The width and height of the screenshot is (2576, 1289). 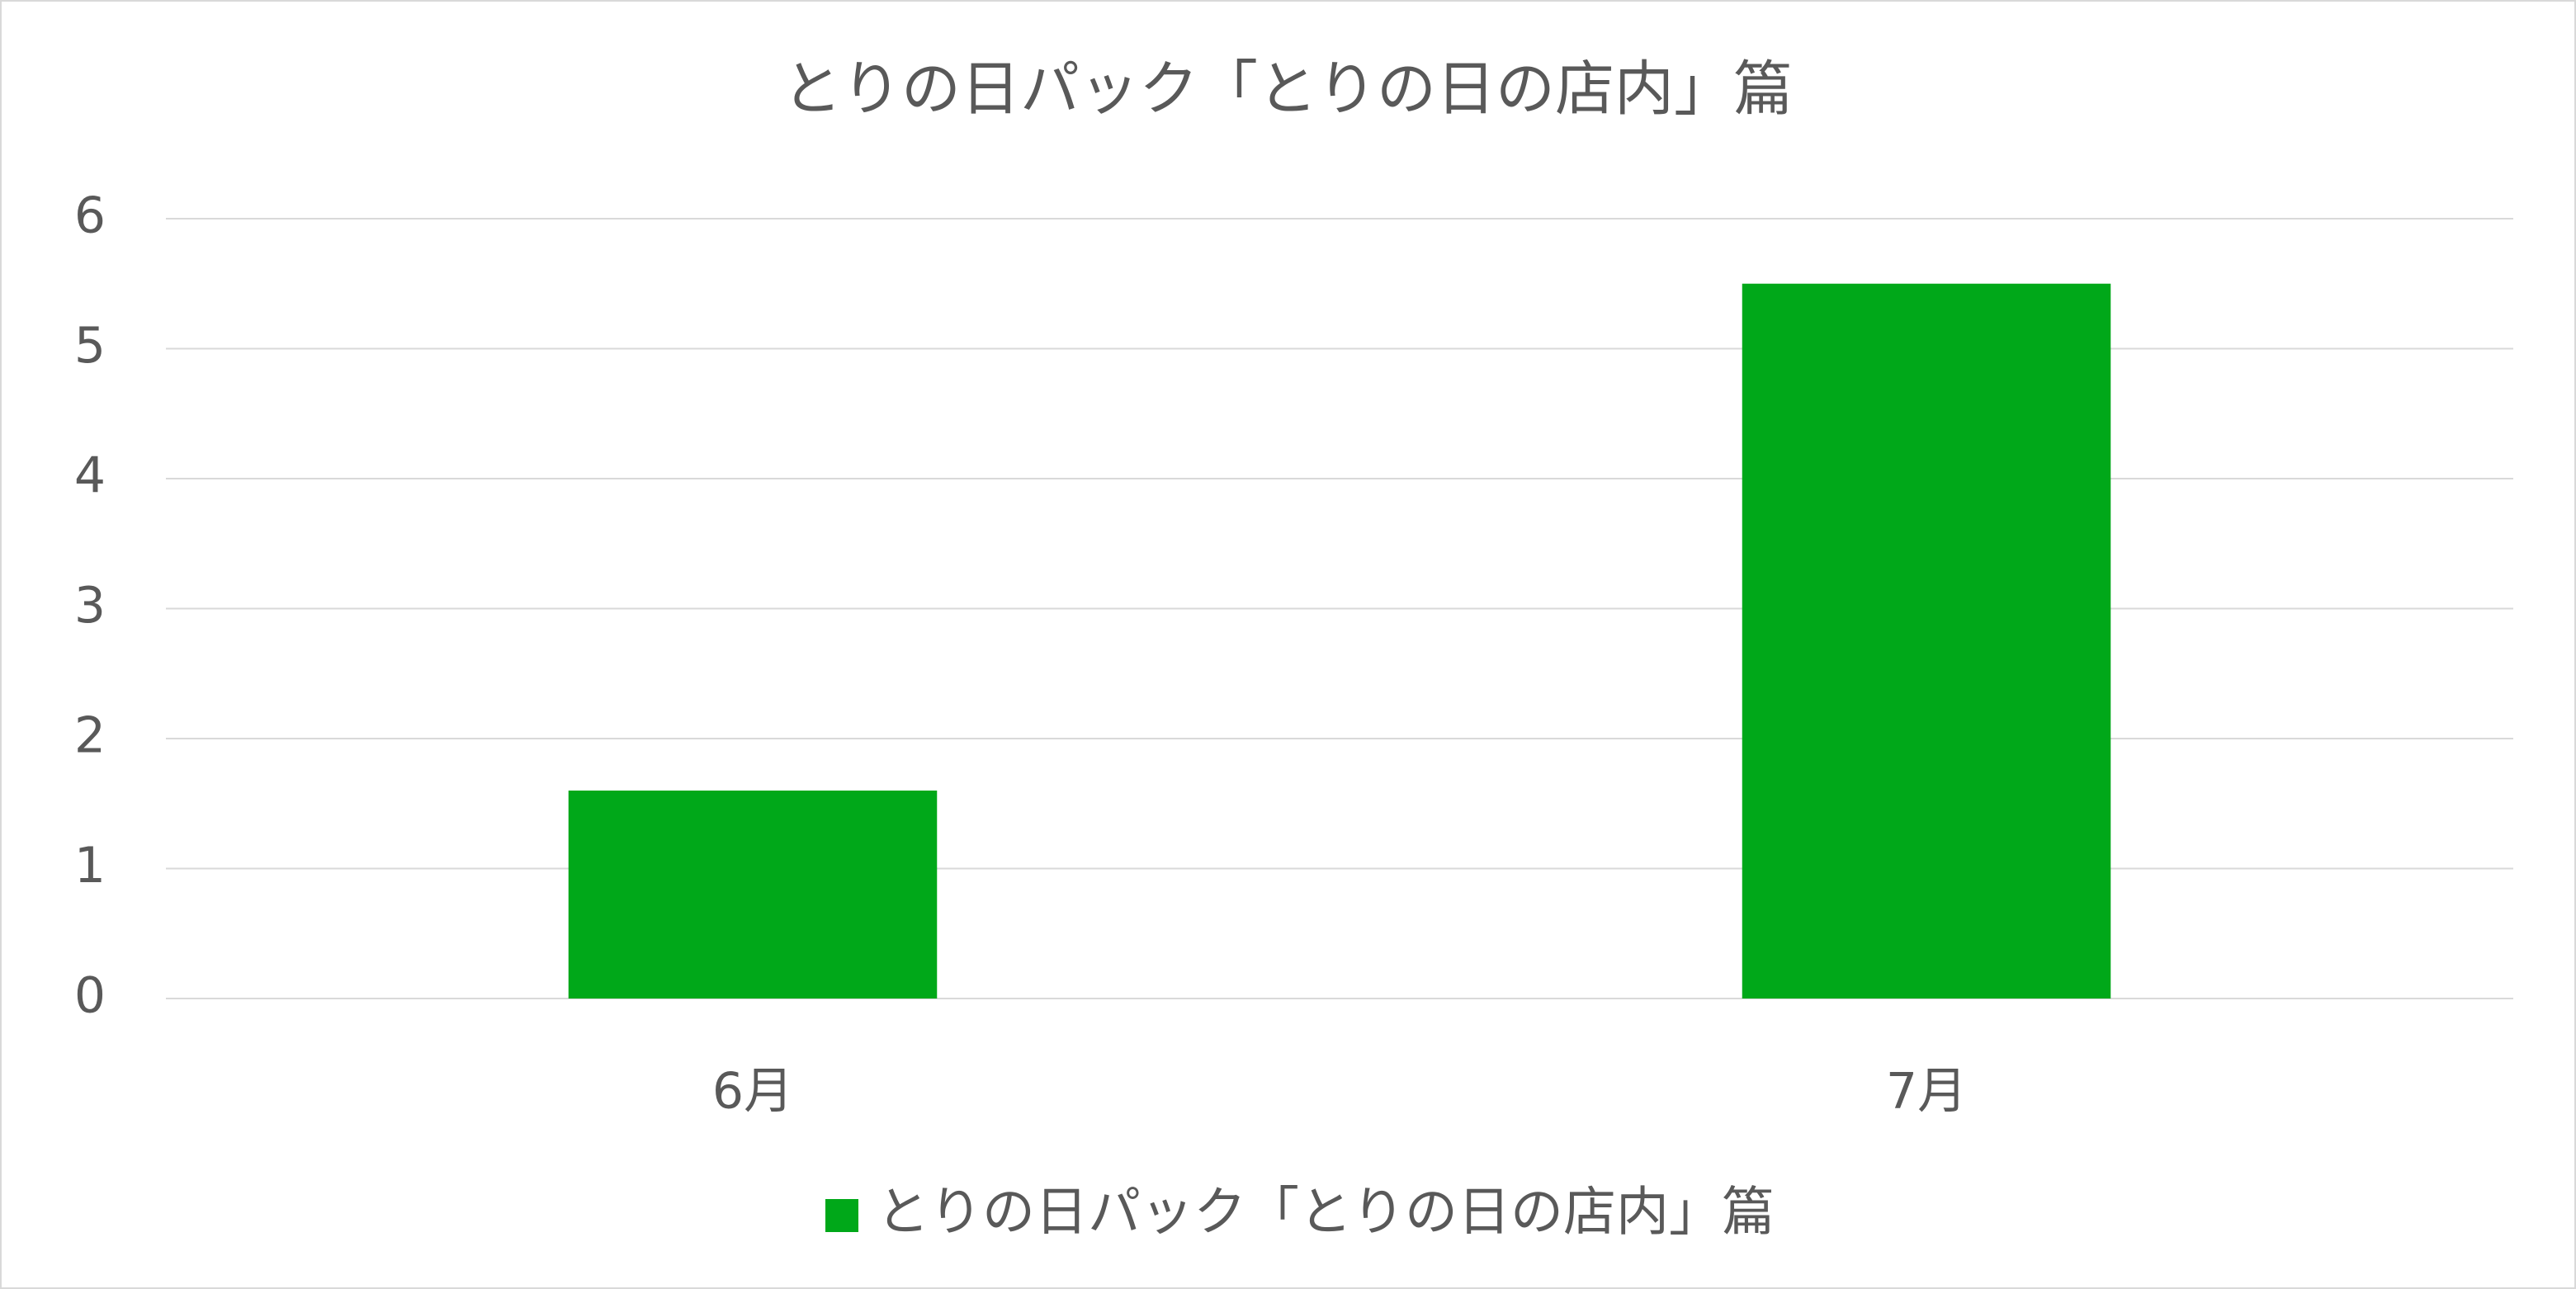 What do you see at coordinates (90, 216) in the screenshot?
I see `y-tick-label: 6` at bounding box center [90, 216].